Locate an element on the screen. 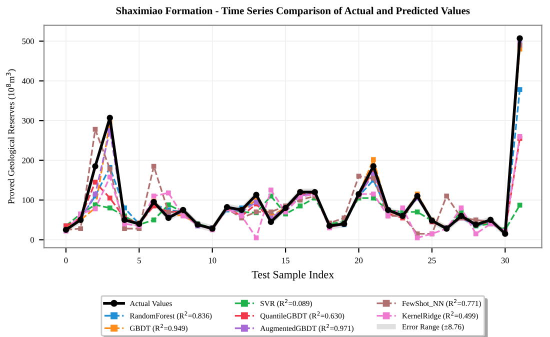  y-axis-title: Proved Geological Reserves (10$^{8}$m$^{3}$) is located at coordinates (11, 136).